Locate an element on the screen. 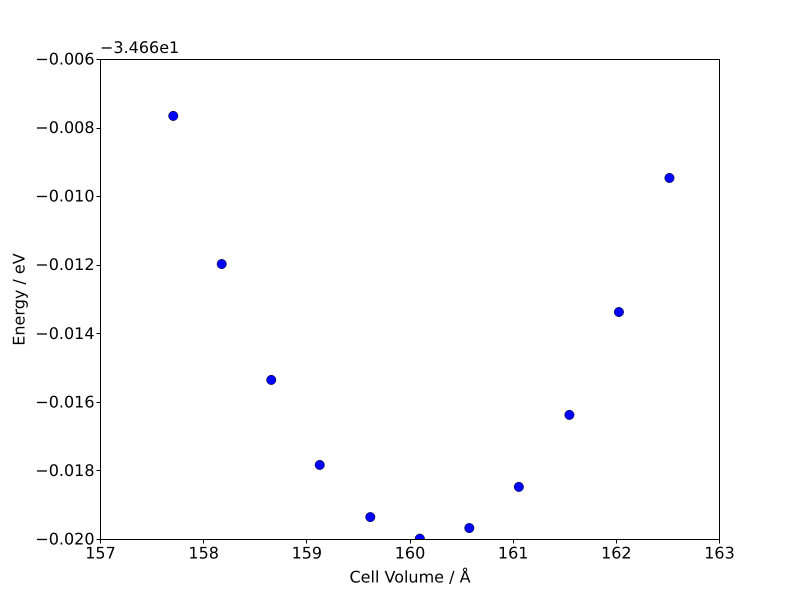 The width and height of the screenshot is (800, 600). y-tick-label: −0.018 is located at coordinates (64, 470).